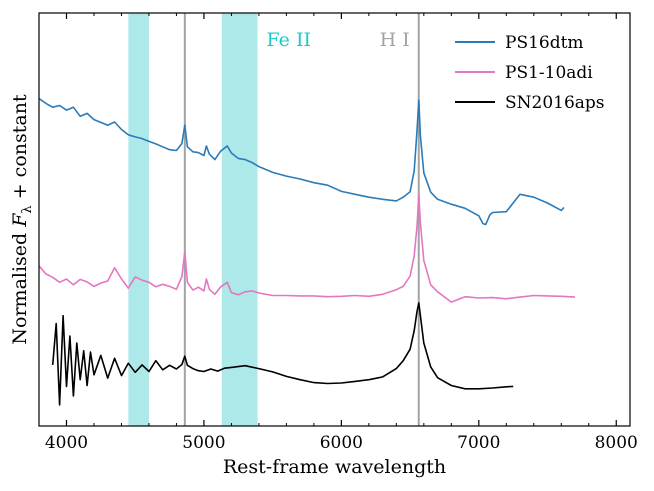 This screenshot has width=654, height=491. I want to click on y-axis-label: Normalised Fλ + constant, so click(22, 219).